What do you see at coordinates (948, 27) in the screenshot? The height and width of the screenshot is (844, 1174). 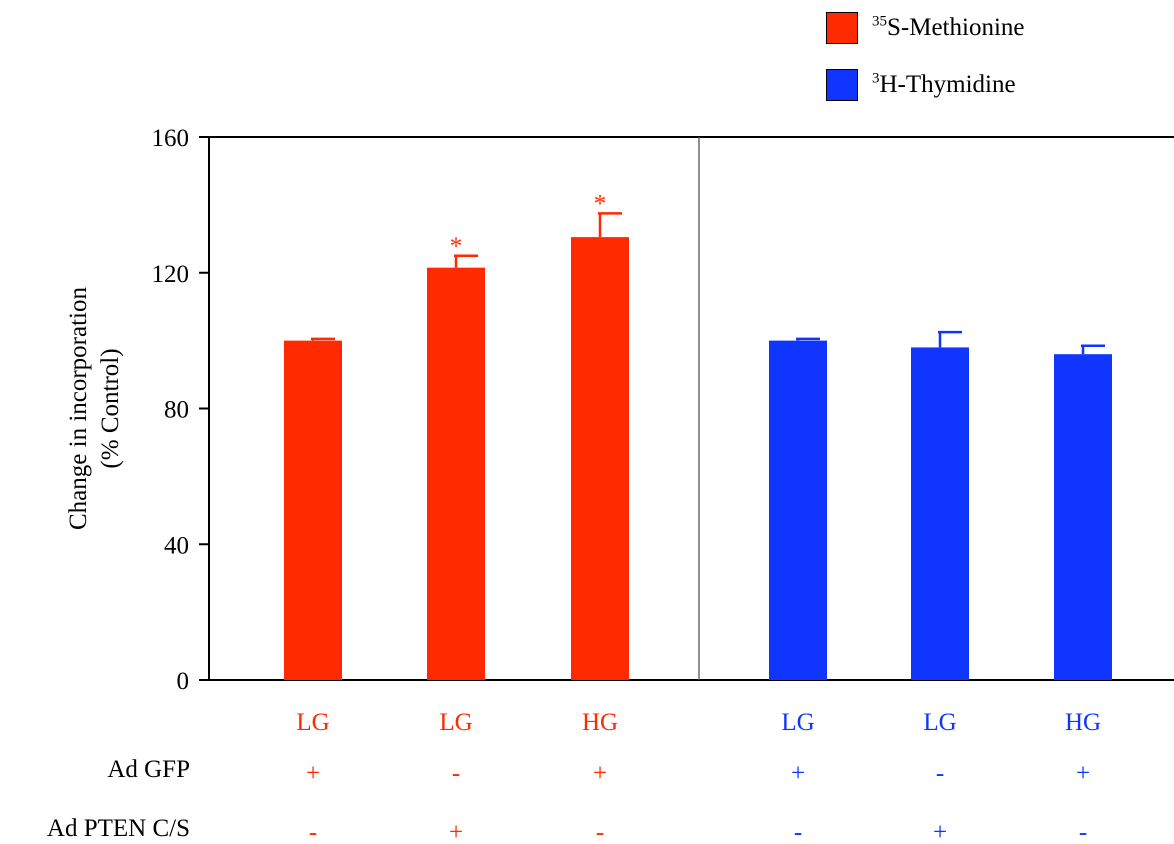 I see `legend-label-methionine: 35S-Methionine` at bounding box center [948, 27].